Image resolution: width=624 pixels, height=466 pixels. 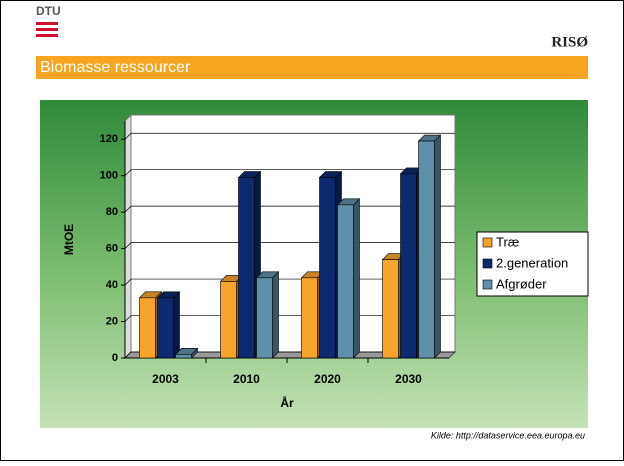 I want to click on source-note: Kilde: http://dataservice.eea.europa.eu, so click(x=508, y=435).